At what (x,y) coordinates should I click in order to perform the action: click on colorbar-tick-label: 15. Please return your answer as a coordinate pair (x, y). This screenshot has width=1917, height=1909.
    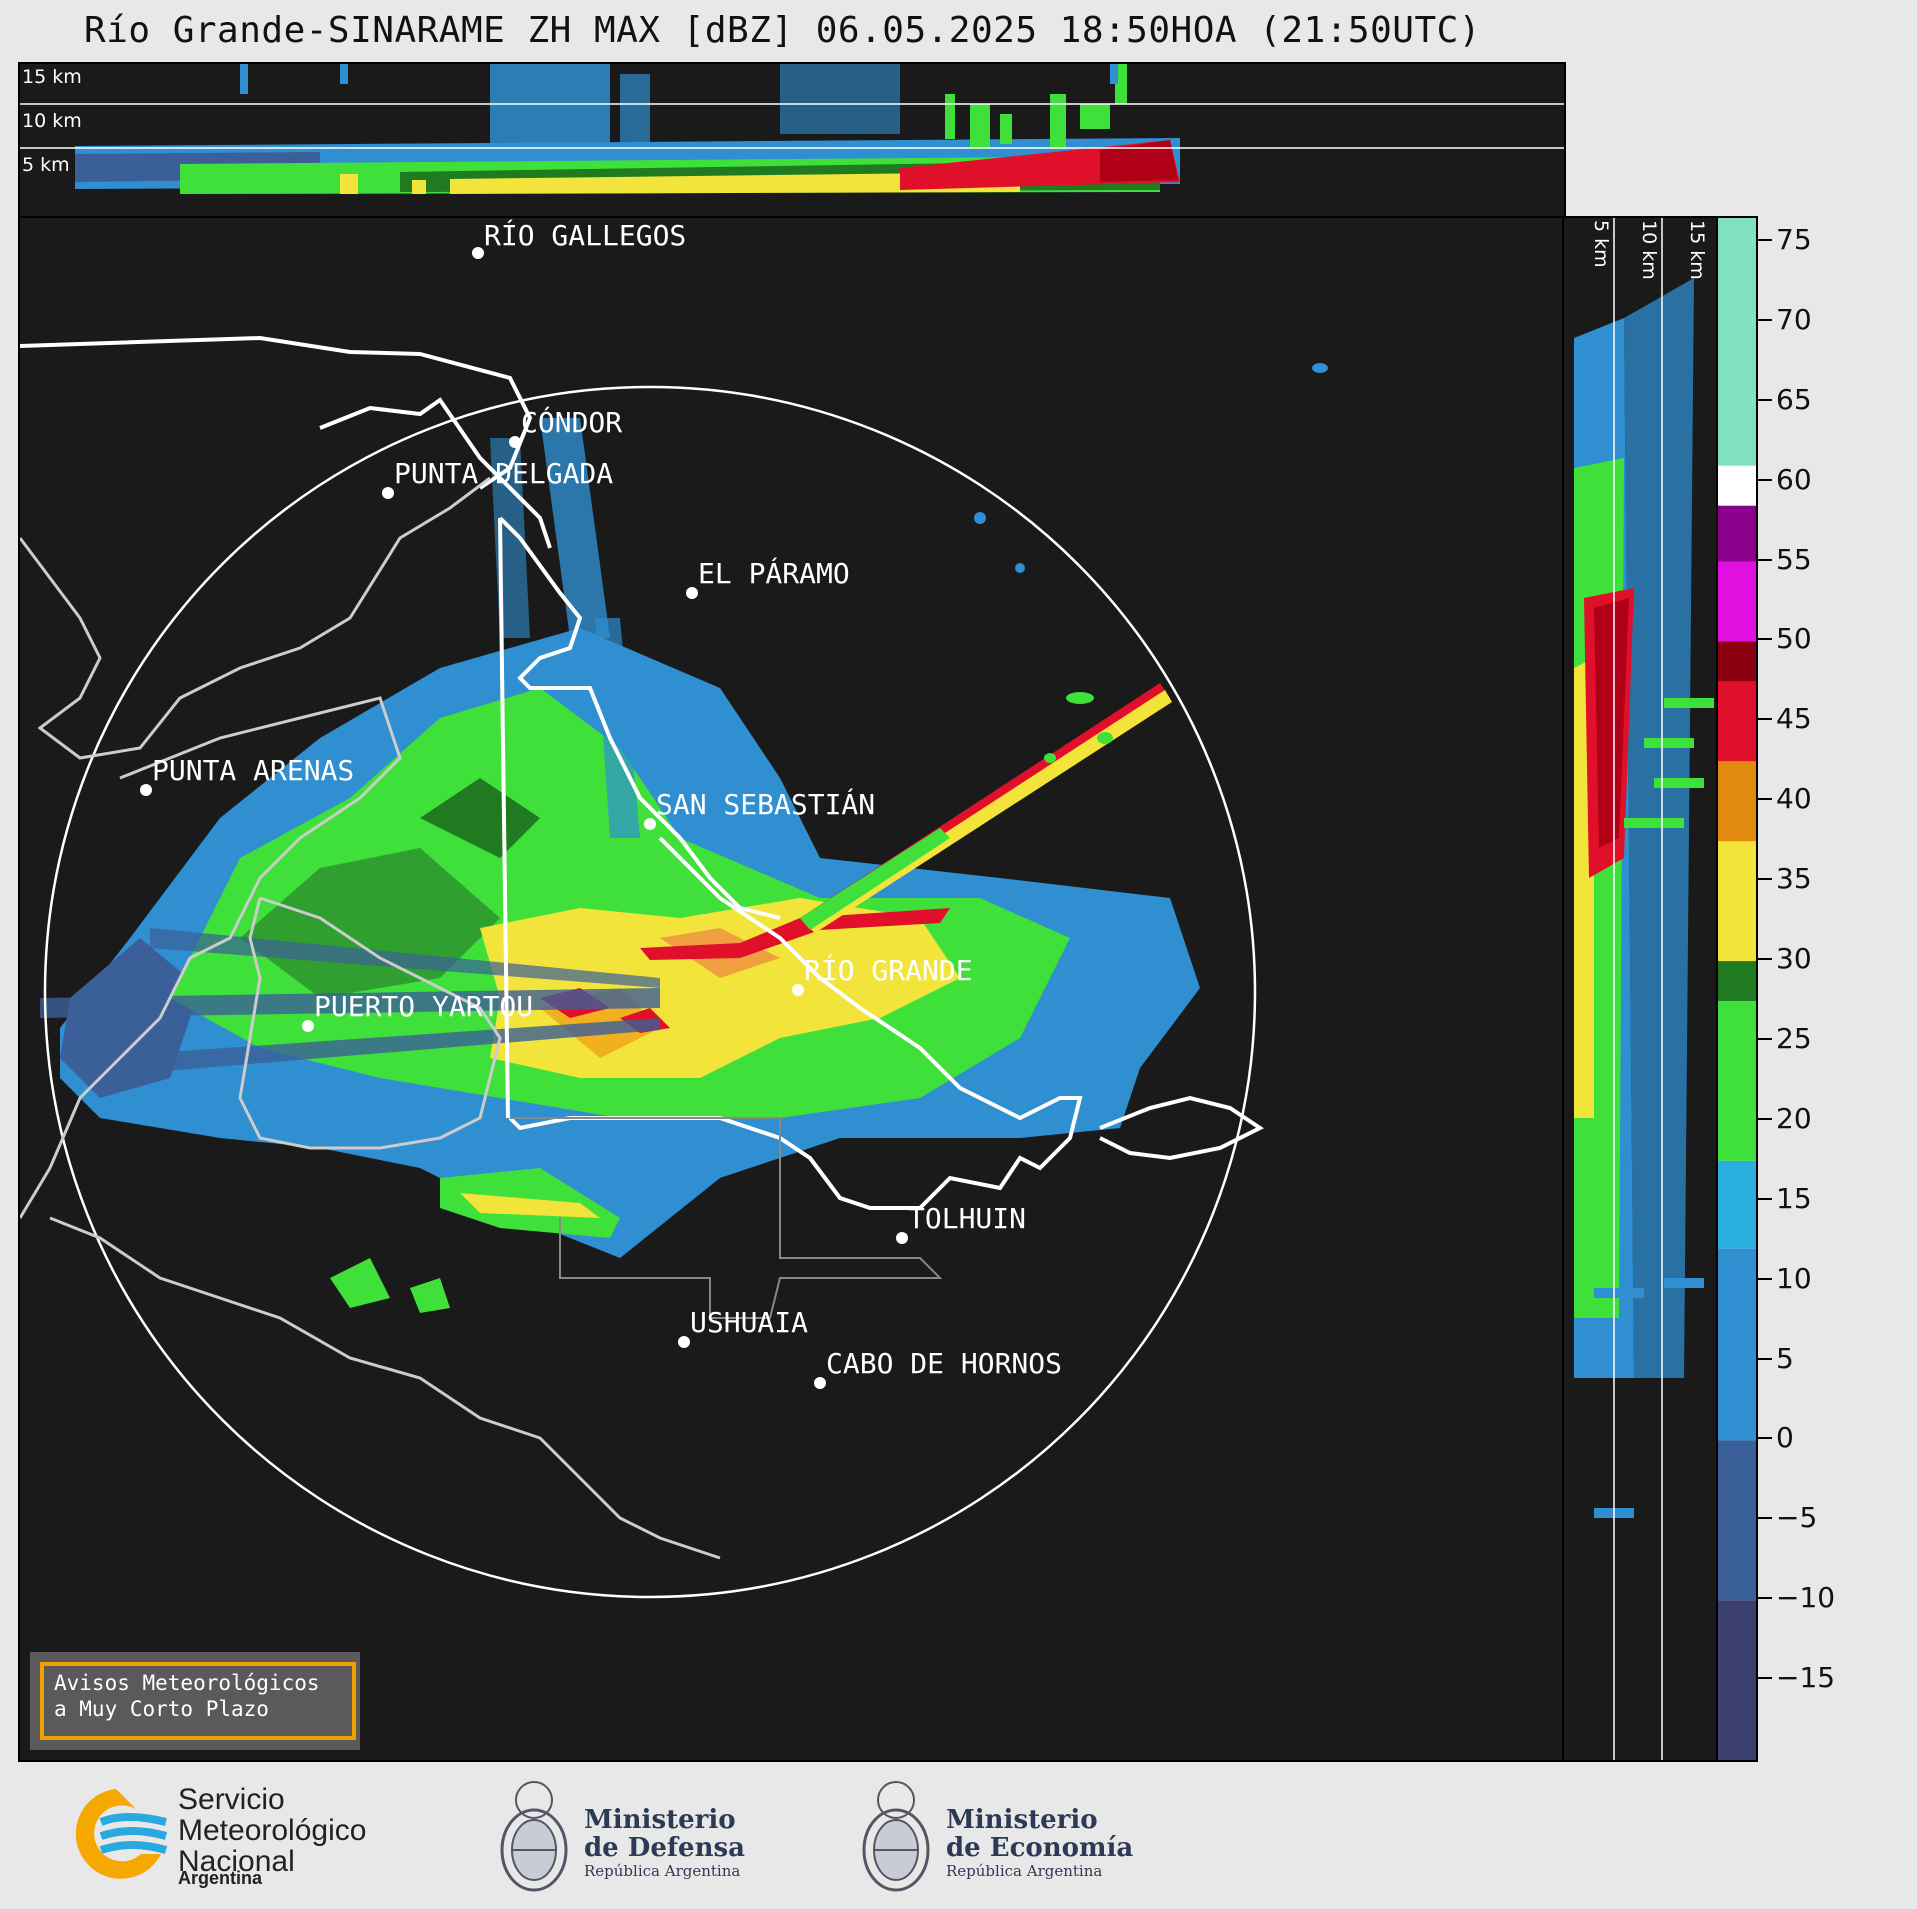
    Looking at the image, I should click on (1794, 1198).